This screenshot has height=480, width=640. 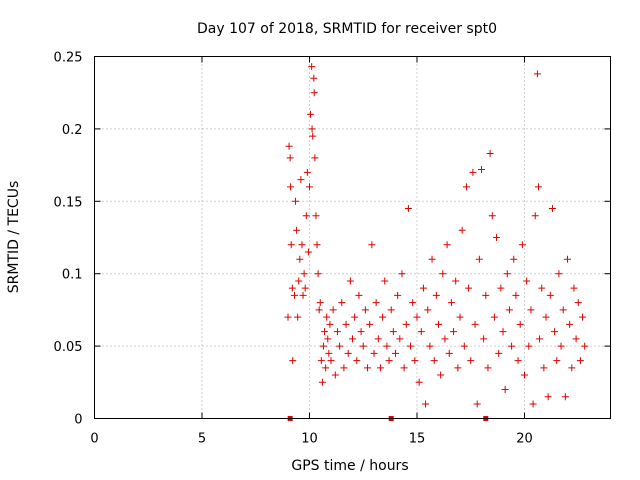 What do you see at coordinates (417, 439) in the screenshot?
I see `x-tick-label: 15` at bounding box center [417, 439].